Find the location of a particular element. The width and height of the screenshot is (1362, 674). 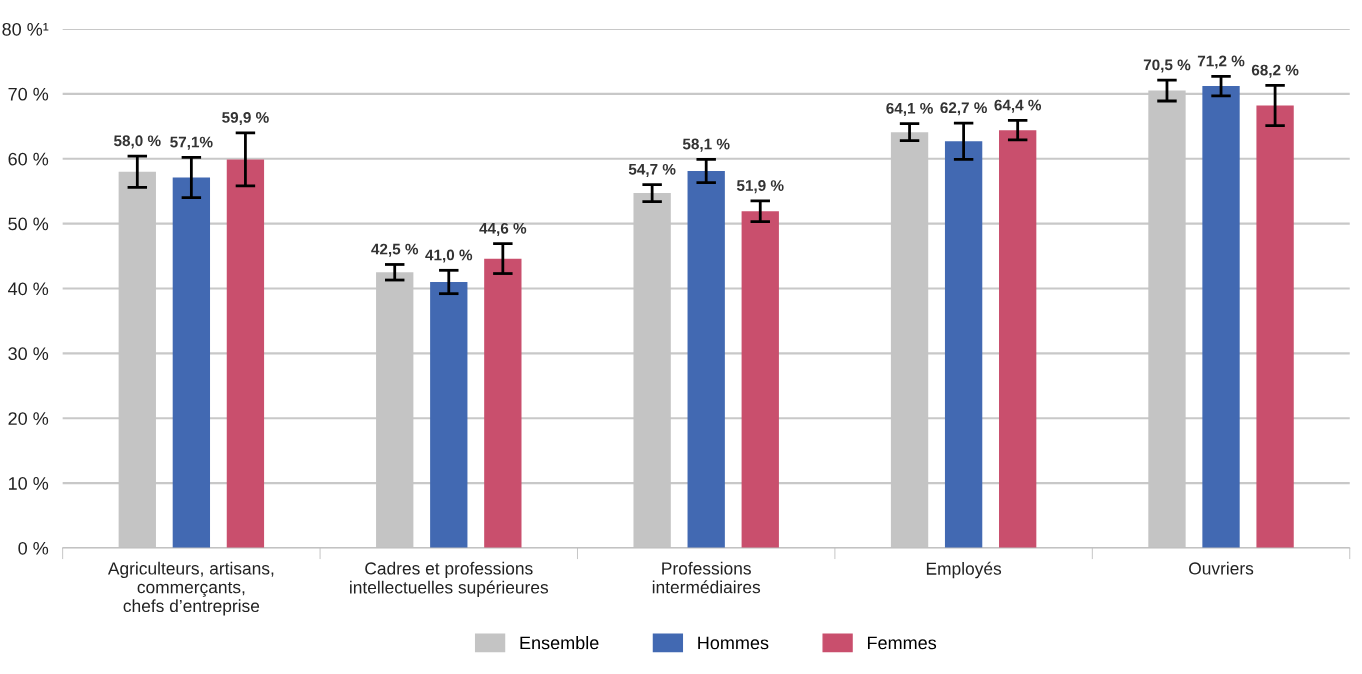

y-tick-label: 50 % is located at coordinates (28, 224).